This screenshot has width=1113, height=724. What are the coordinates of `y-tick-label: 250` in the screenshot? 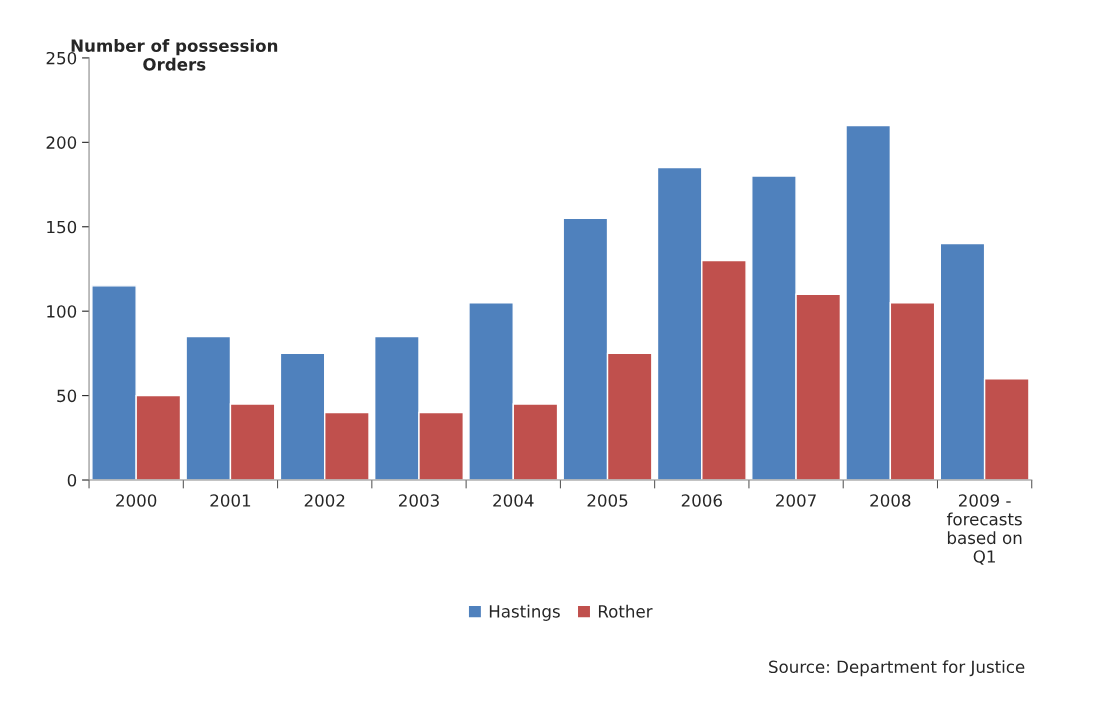 It's located at (61, 58).